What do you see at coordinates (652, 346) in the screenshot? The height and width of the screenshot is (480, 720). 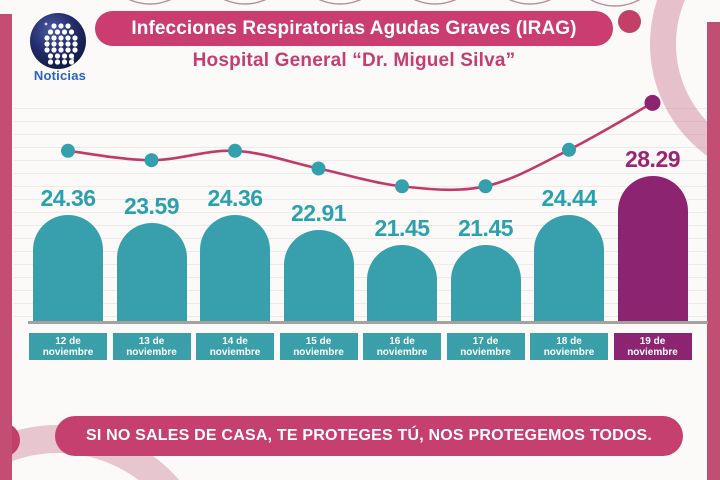 I see `date-label: 19 de noviembre` at bounding box center [652, 346].